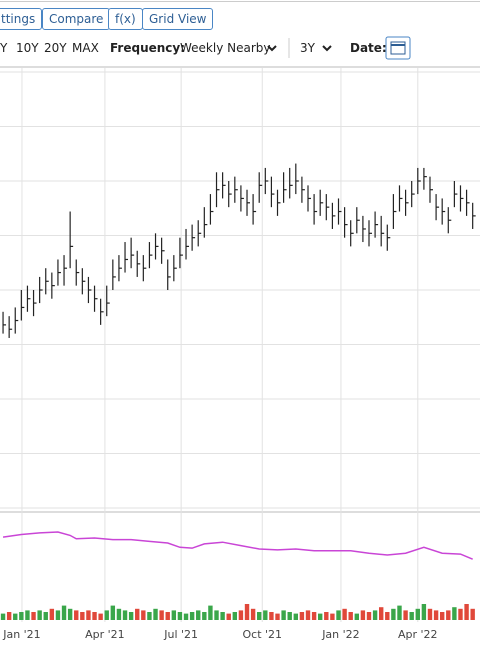 The height and width of the screenshot is (650, 480). Describe the element at coordinates (237, 545) in the screenshot. I see `oscillator-line` at that location.